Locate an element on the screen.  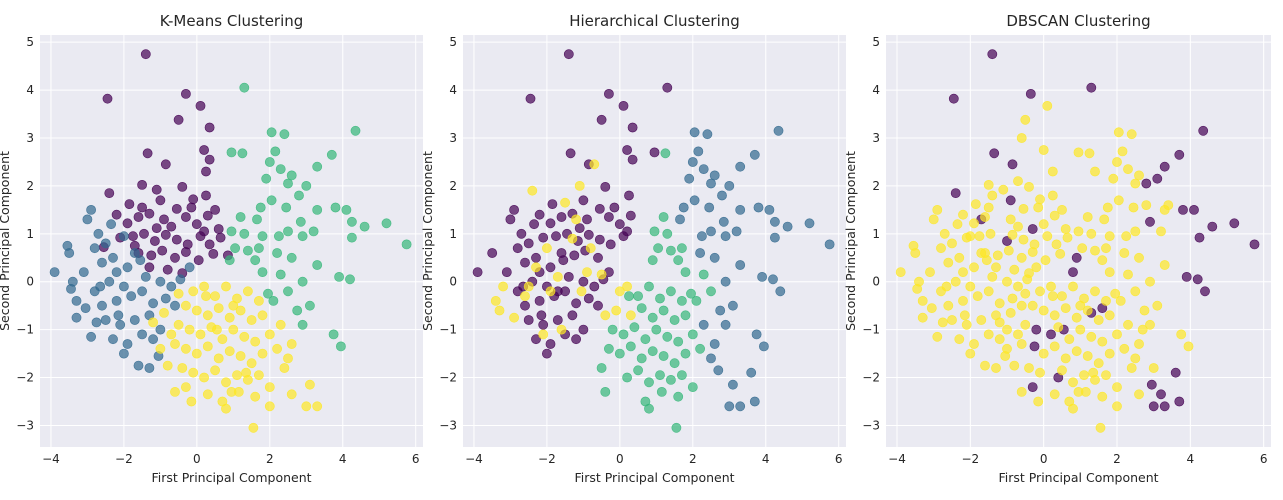
x-tick-label: −4 is located at coordinates (897, 459).